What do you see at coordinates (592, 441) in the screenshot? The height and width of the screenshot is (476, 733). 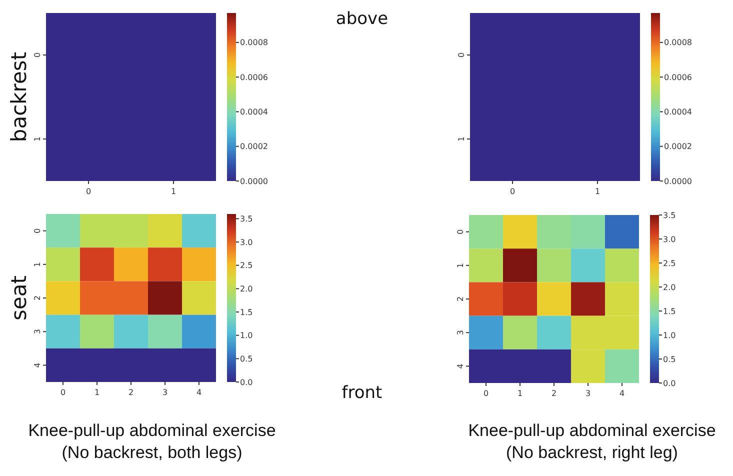 I see `x-axis-title: Knee-pull-up abdominal exercise (No backrest, right leg)` at bounding box center [592, 441].